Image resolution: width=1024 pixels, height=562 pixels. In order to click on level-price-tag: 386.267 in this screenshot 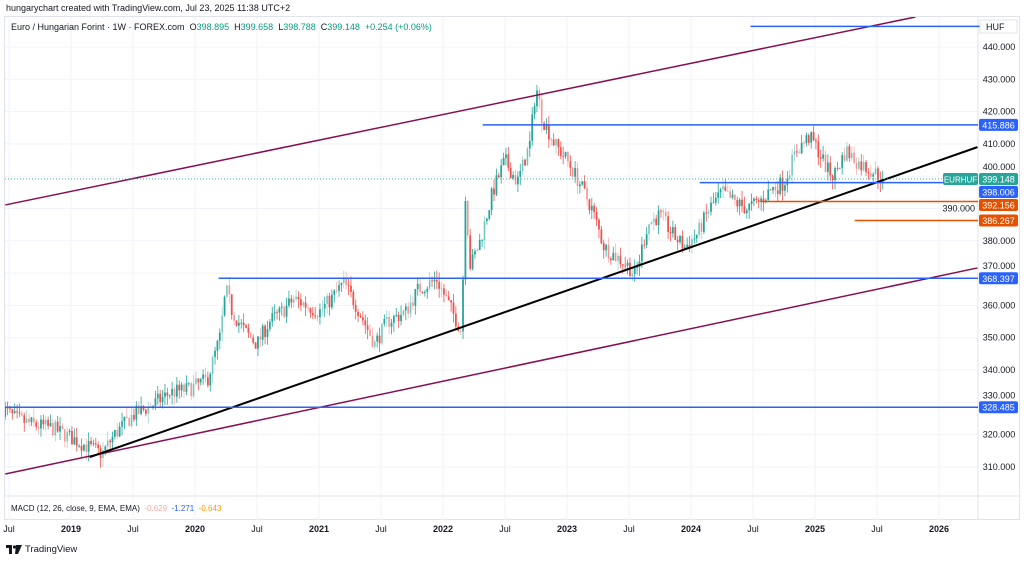, I will do `click(998, 221)`.